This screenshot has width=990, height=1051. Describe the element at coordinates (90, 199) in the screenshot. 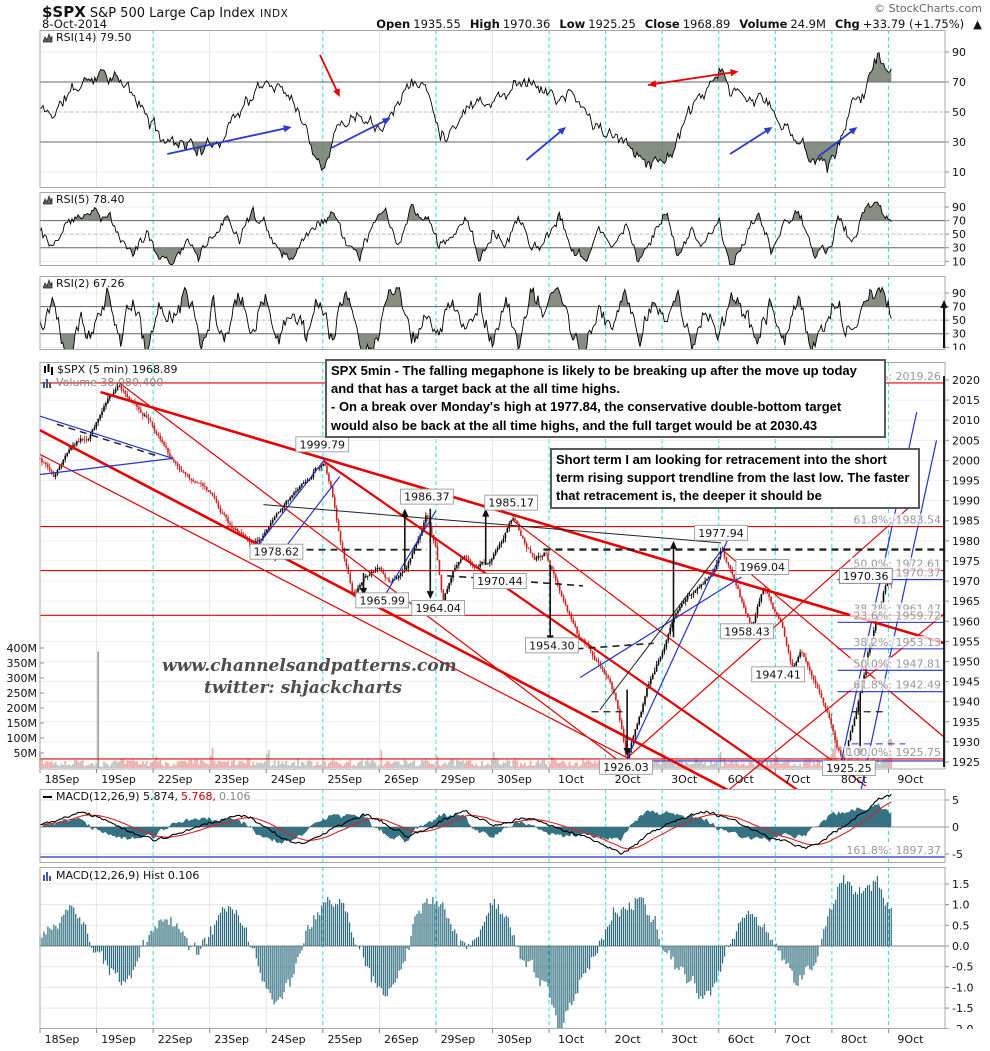

I see `rsi5-label: RSI(5) 78.40` at that location.